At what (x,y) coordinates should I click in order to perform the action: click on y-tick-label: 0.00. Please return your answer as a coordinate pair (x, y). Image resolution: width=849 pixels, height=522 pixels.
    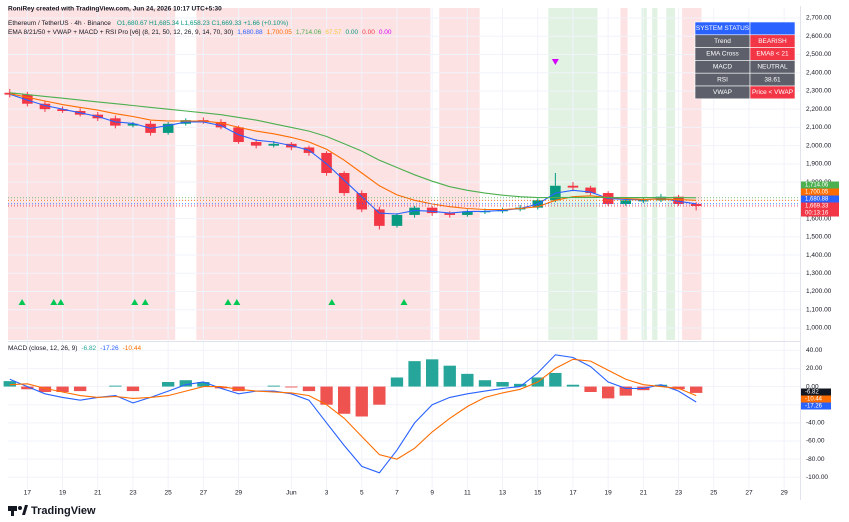
    Looking at the image, I should click on (812, 386).